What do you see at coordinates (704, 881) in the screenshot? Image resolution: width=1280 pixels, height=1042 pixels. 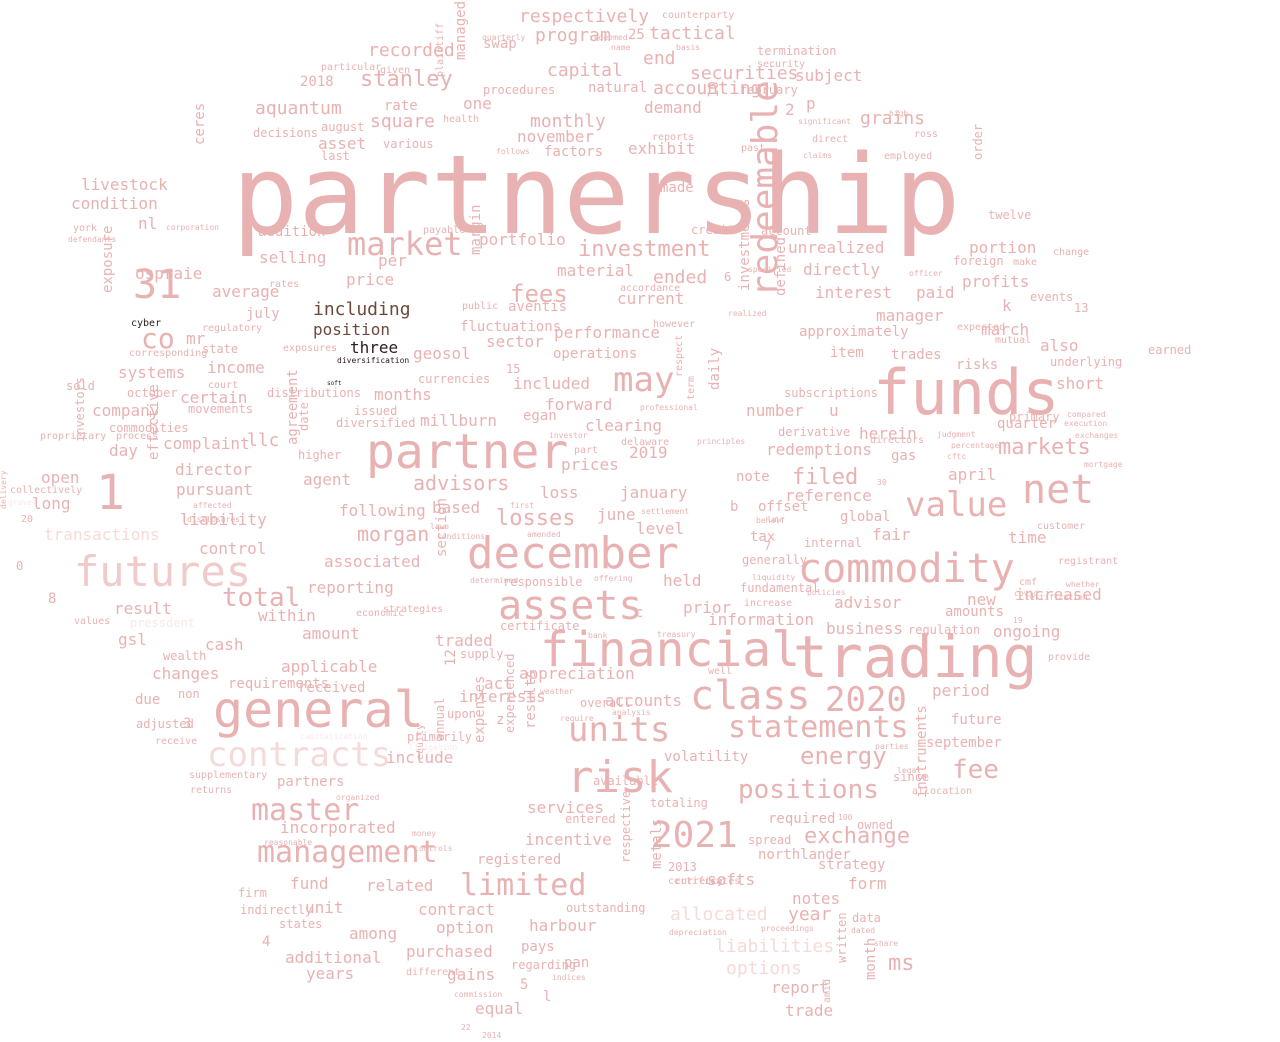 I see `word-certificates: certificates` at bounding box center [704, 881].